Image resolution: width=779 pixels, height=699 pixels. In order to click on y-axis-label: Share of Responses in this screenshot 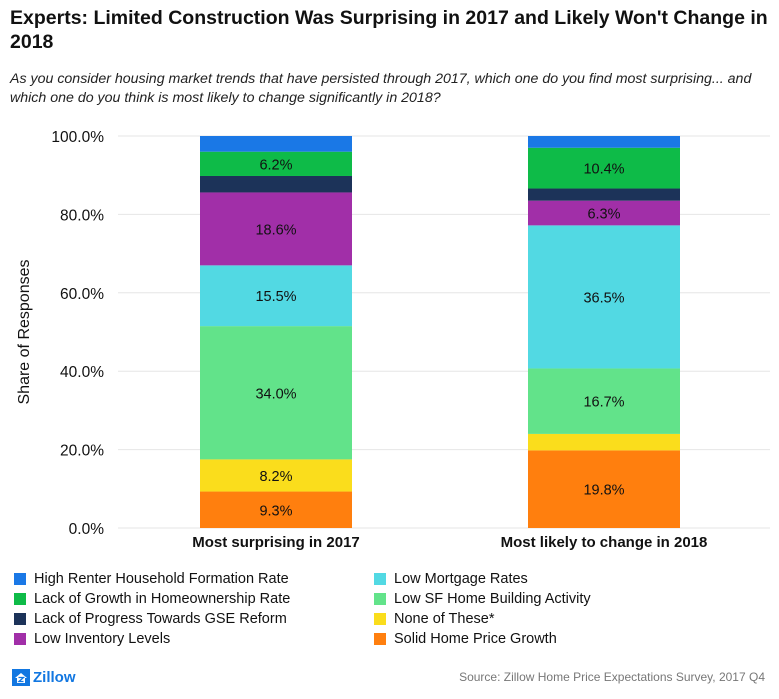, I will do `click(24, 332)`.